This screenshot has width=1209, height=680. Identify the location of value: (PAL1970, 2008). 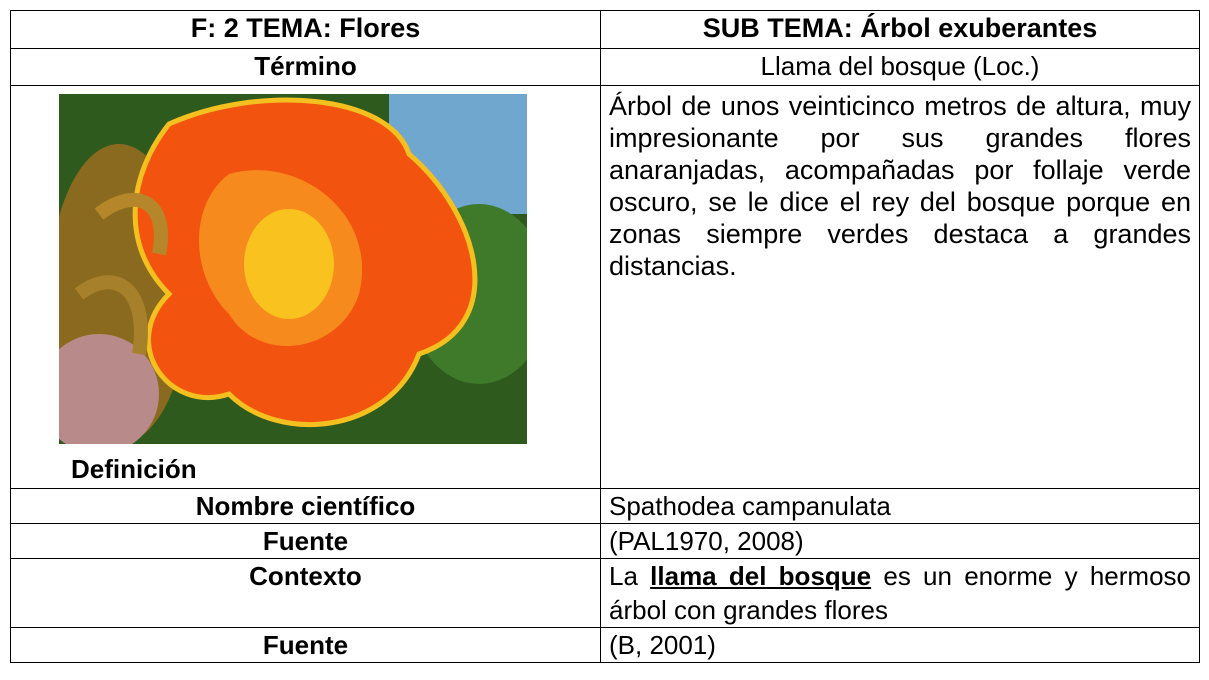
(900, 541).